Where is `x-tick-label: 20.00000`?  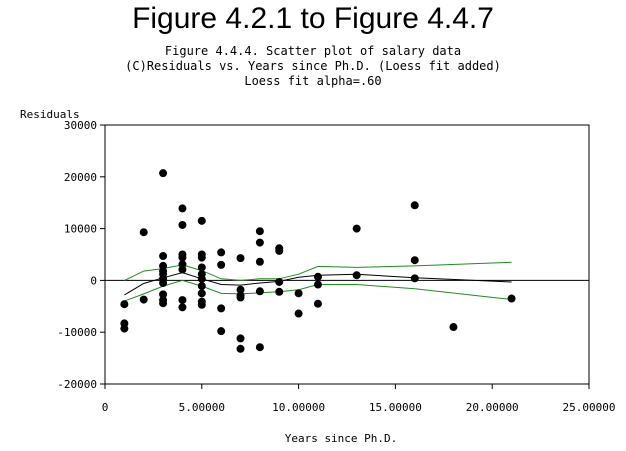 x-tick-label: 20.00000 is located at coordinates (492, 407).